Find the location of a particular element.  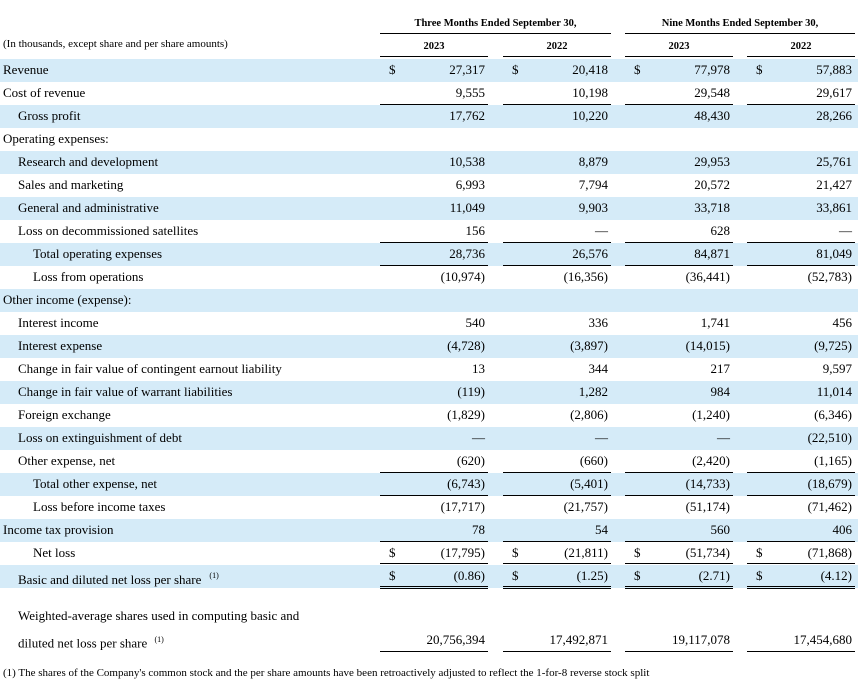

row-label: Cost of revenue is located at coordinates (44, 93).